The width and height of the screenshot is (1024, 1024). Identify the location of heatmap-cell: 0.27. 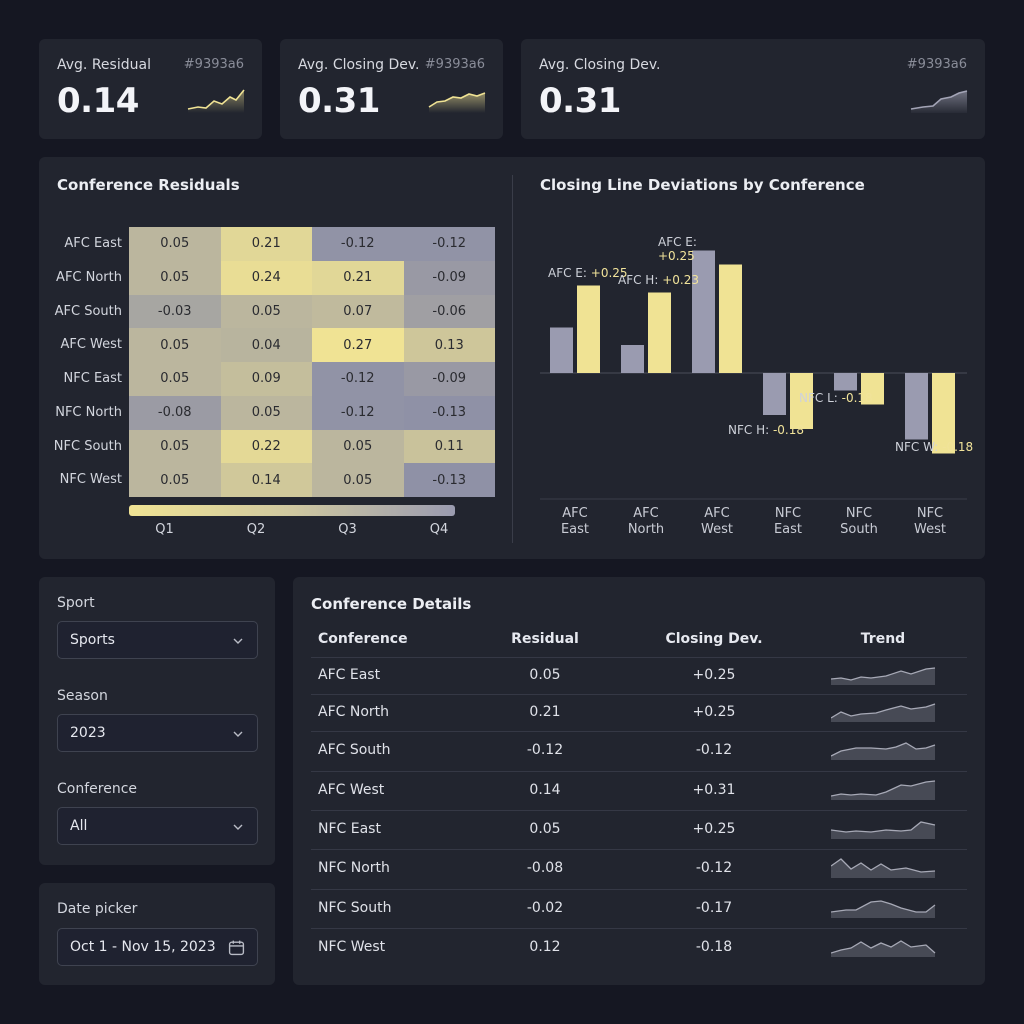
(358, 345).